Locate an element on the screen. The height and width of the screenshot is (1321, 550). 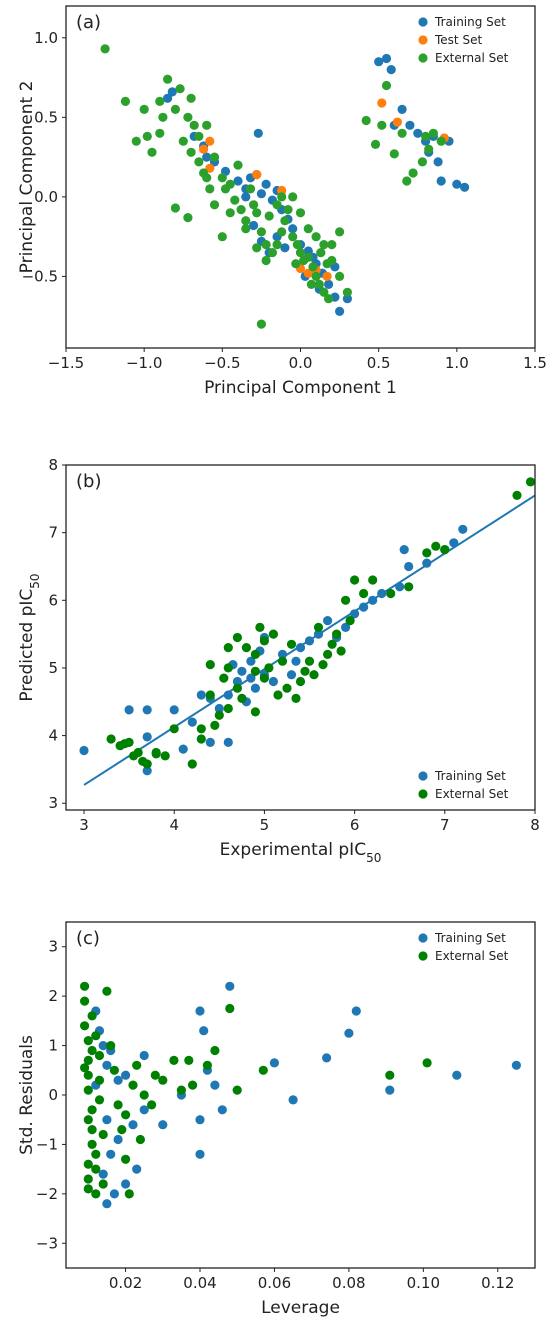
x-tick-label: 1.0 is located at coordinates (457, 363).